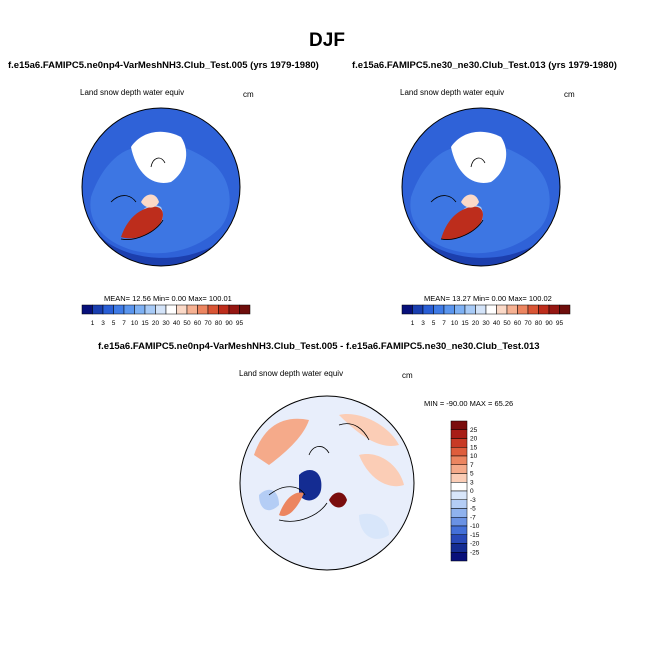 The width and height of the screenshot is (654, 654). Describe the element at coordinates (474, 430) in the screenshot. I see `colorbar-tick-label: 25` at that location.